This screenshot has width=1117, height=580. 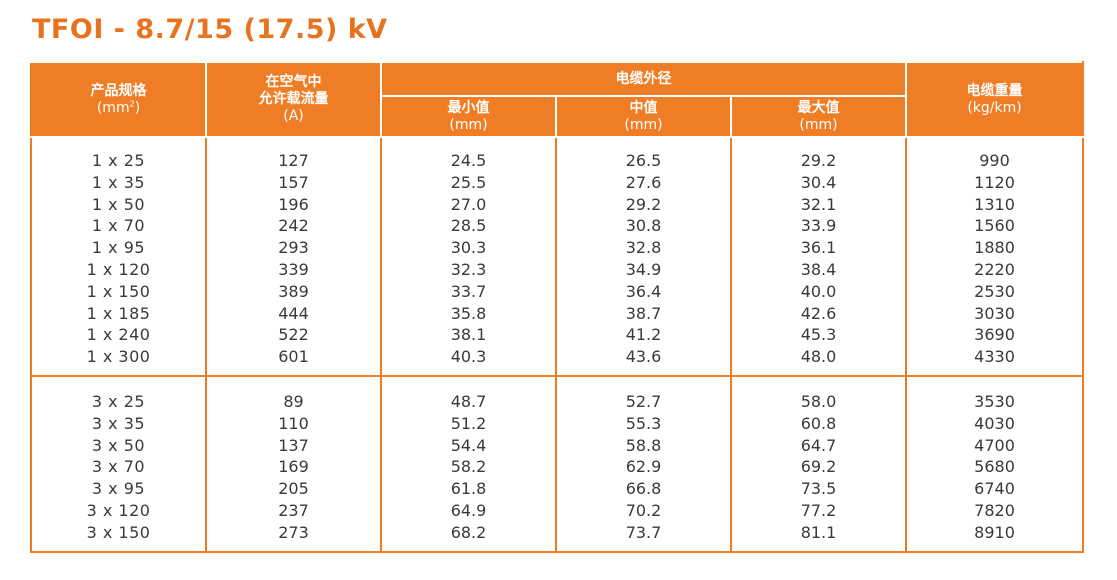 I want to click on weight-value: 2220, so click(x=994, y=269).